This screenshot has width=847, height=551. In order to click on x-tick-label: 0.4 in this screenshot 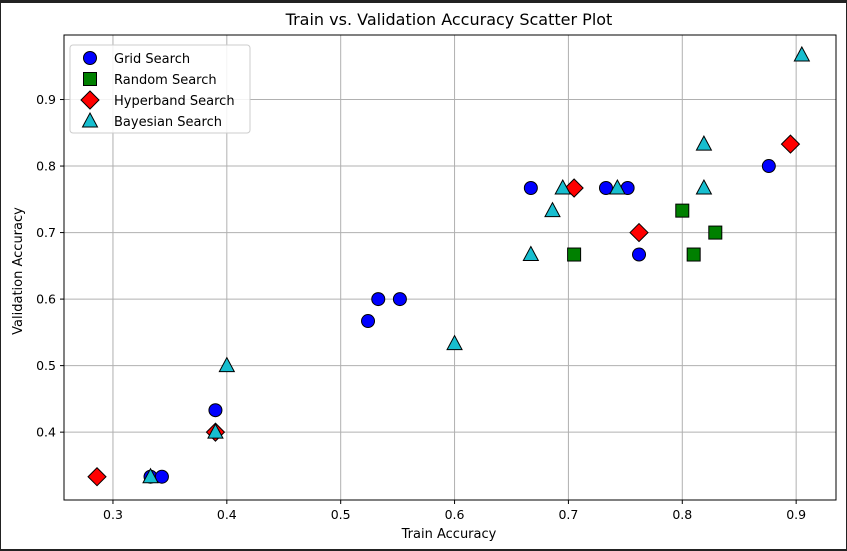, I will do `click(227, 514)`.